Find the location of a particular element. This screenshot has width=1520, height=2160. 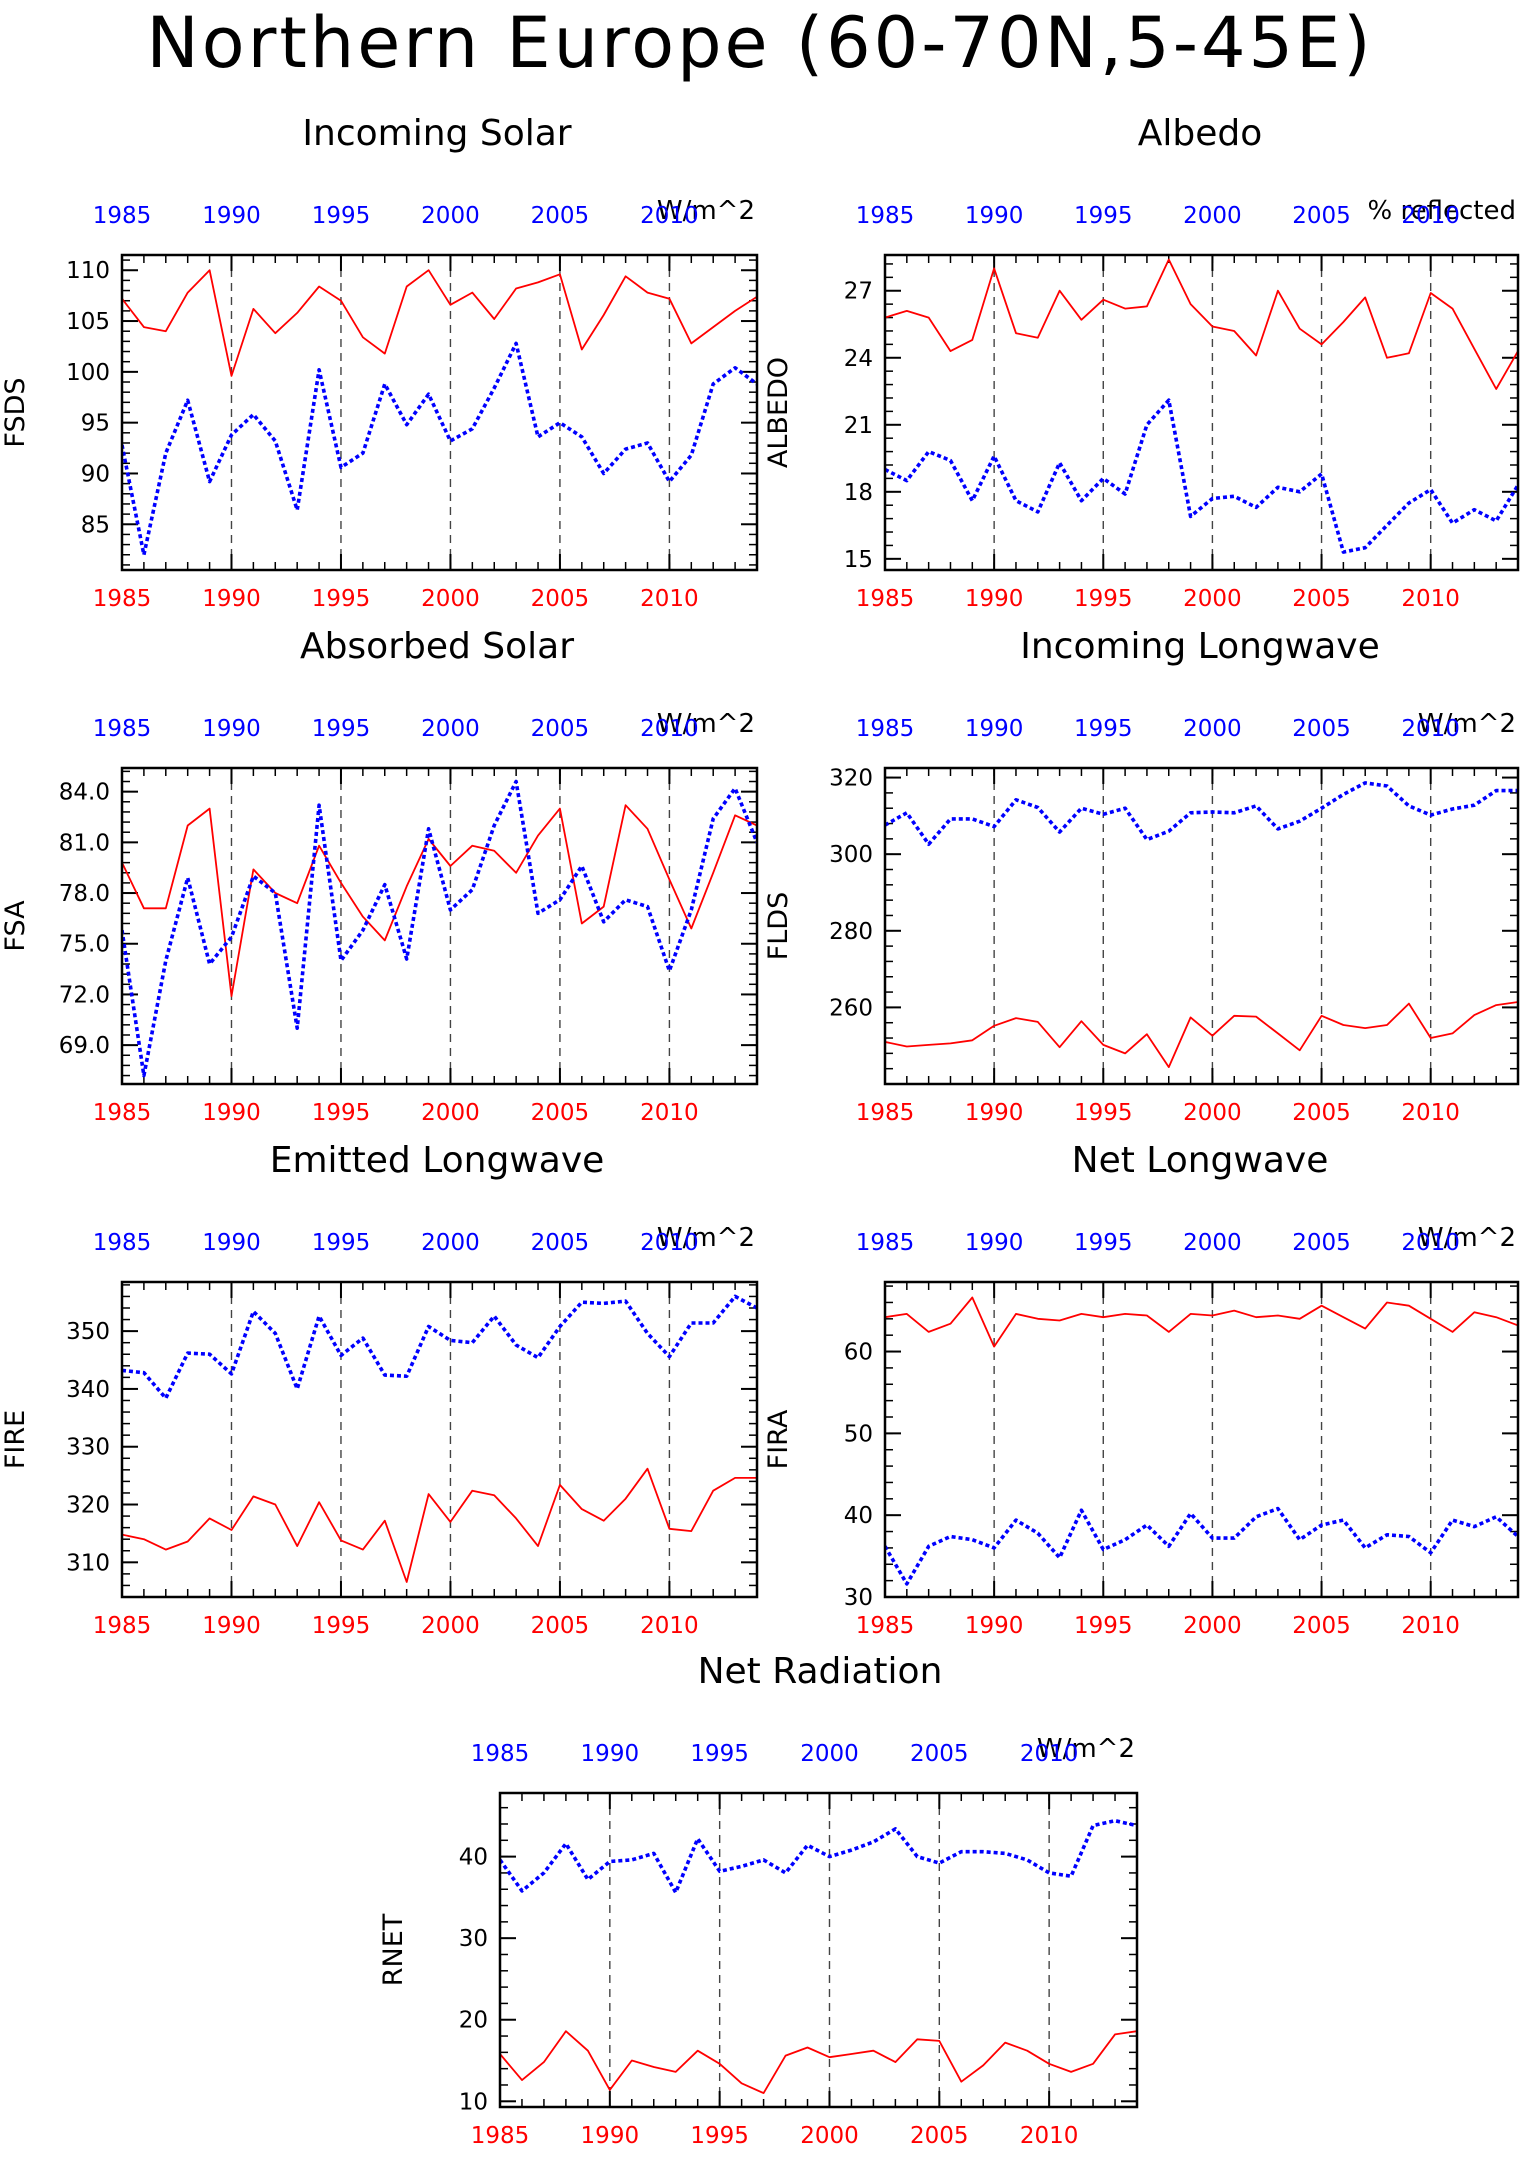

y-tick-label: 260 is located at coordinates (851, 1008).